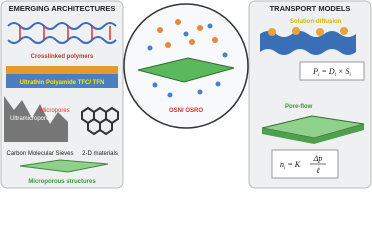  Describe the element at coordinates (62, 57) in the screenshot. I see `item-label: Crosslinked polymers` at that location.